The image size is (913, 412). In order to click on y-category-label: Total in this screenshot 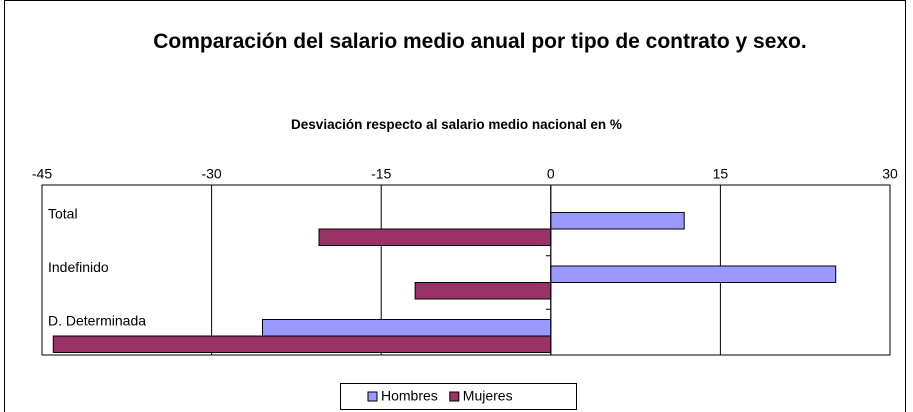, I will do `click(63, 214)`.